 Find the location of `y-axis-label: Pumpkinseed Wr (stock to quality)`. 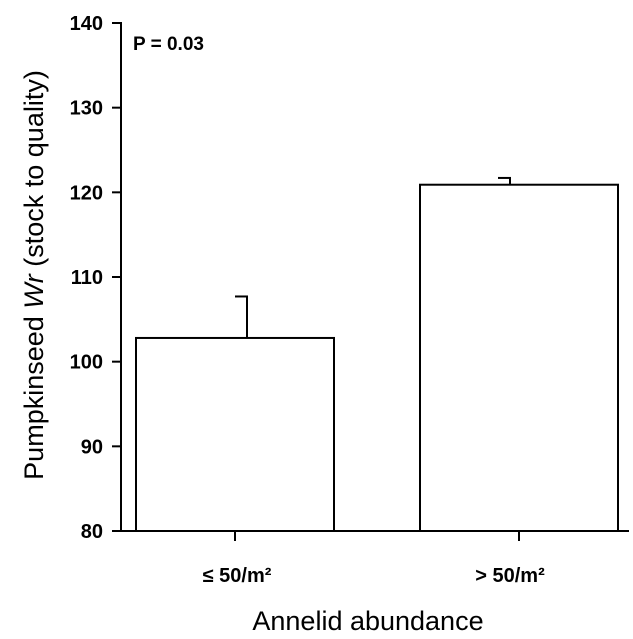

y-axis-label: Pumpkinseed Wr (stock to quality) is located at coordinates (34, 275).